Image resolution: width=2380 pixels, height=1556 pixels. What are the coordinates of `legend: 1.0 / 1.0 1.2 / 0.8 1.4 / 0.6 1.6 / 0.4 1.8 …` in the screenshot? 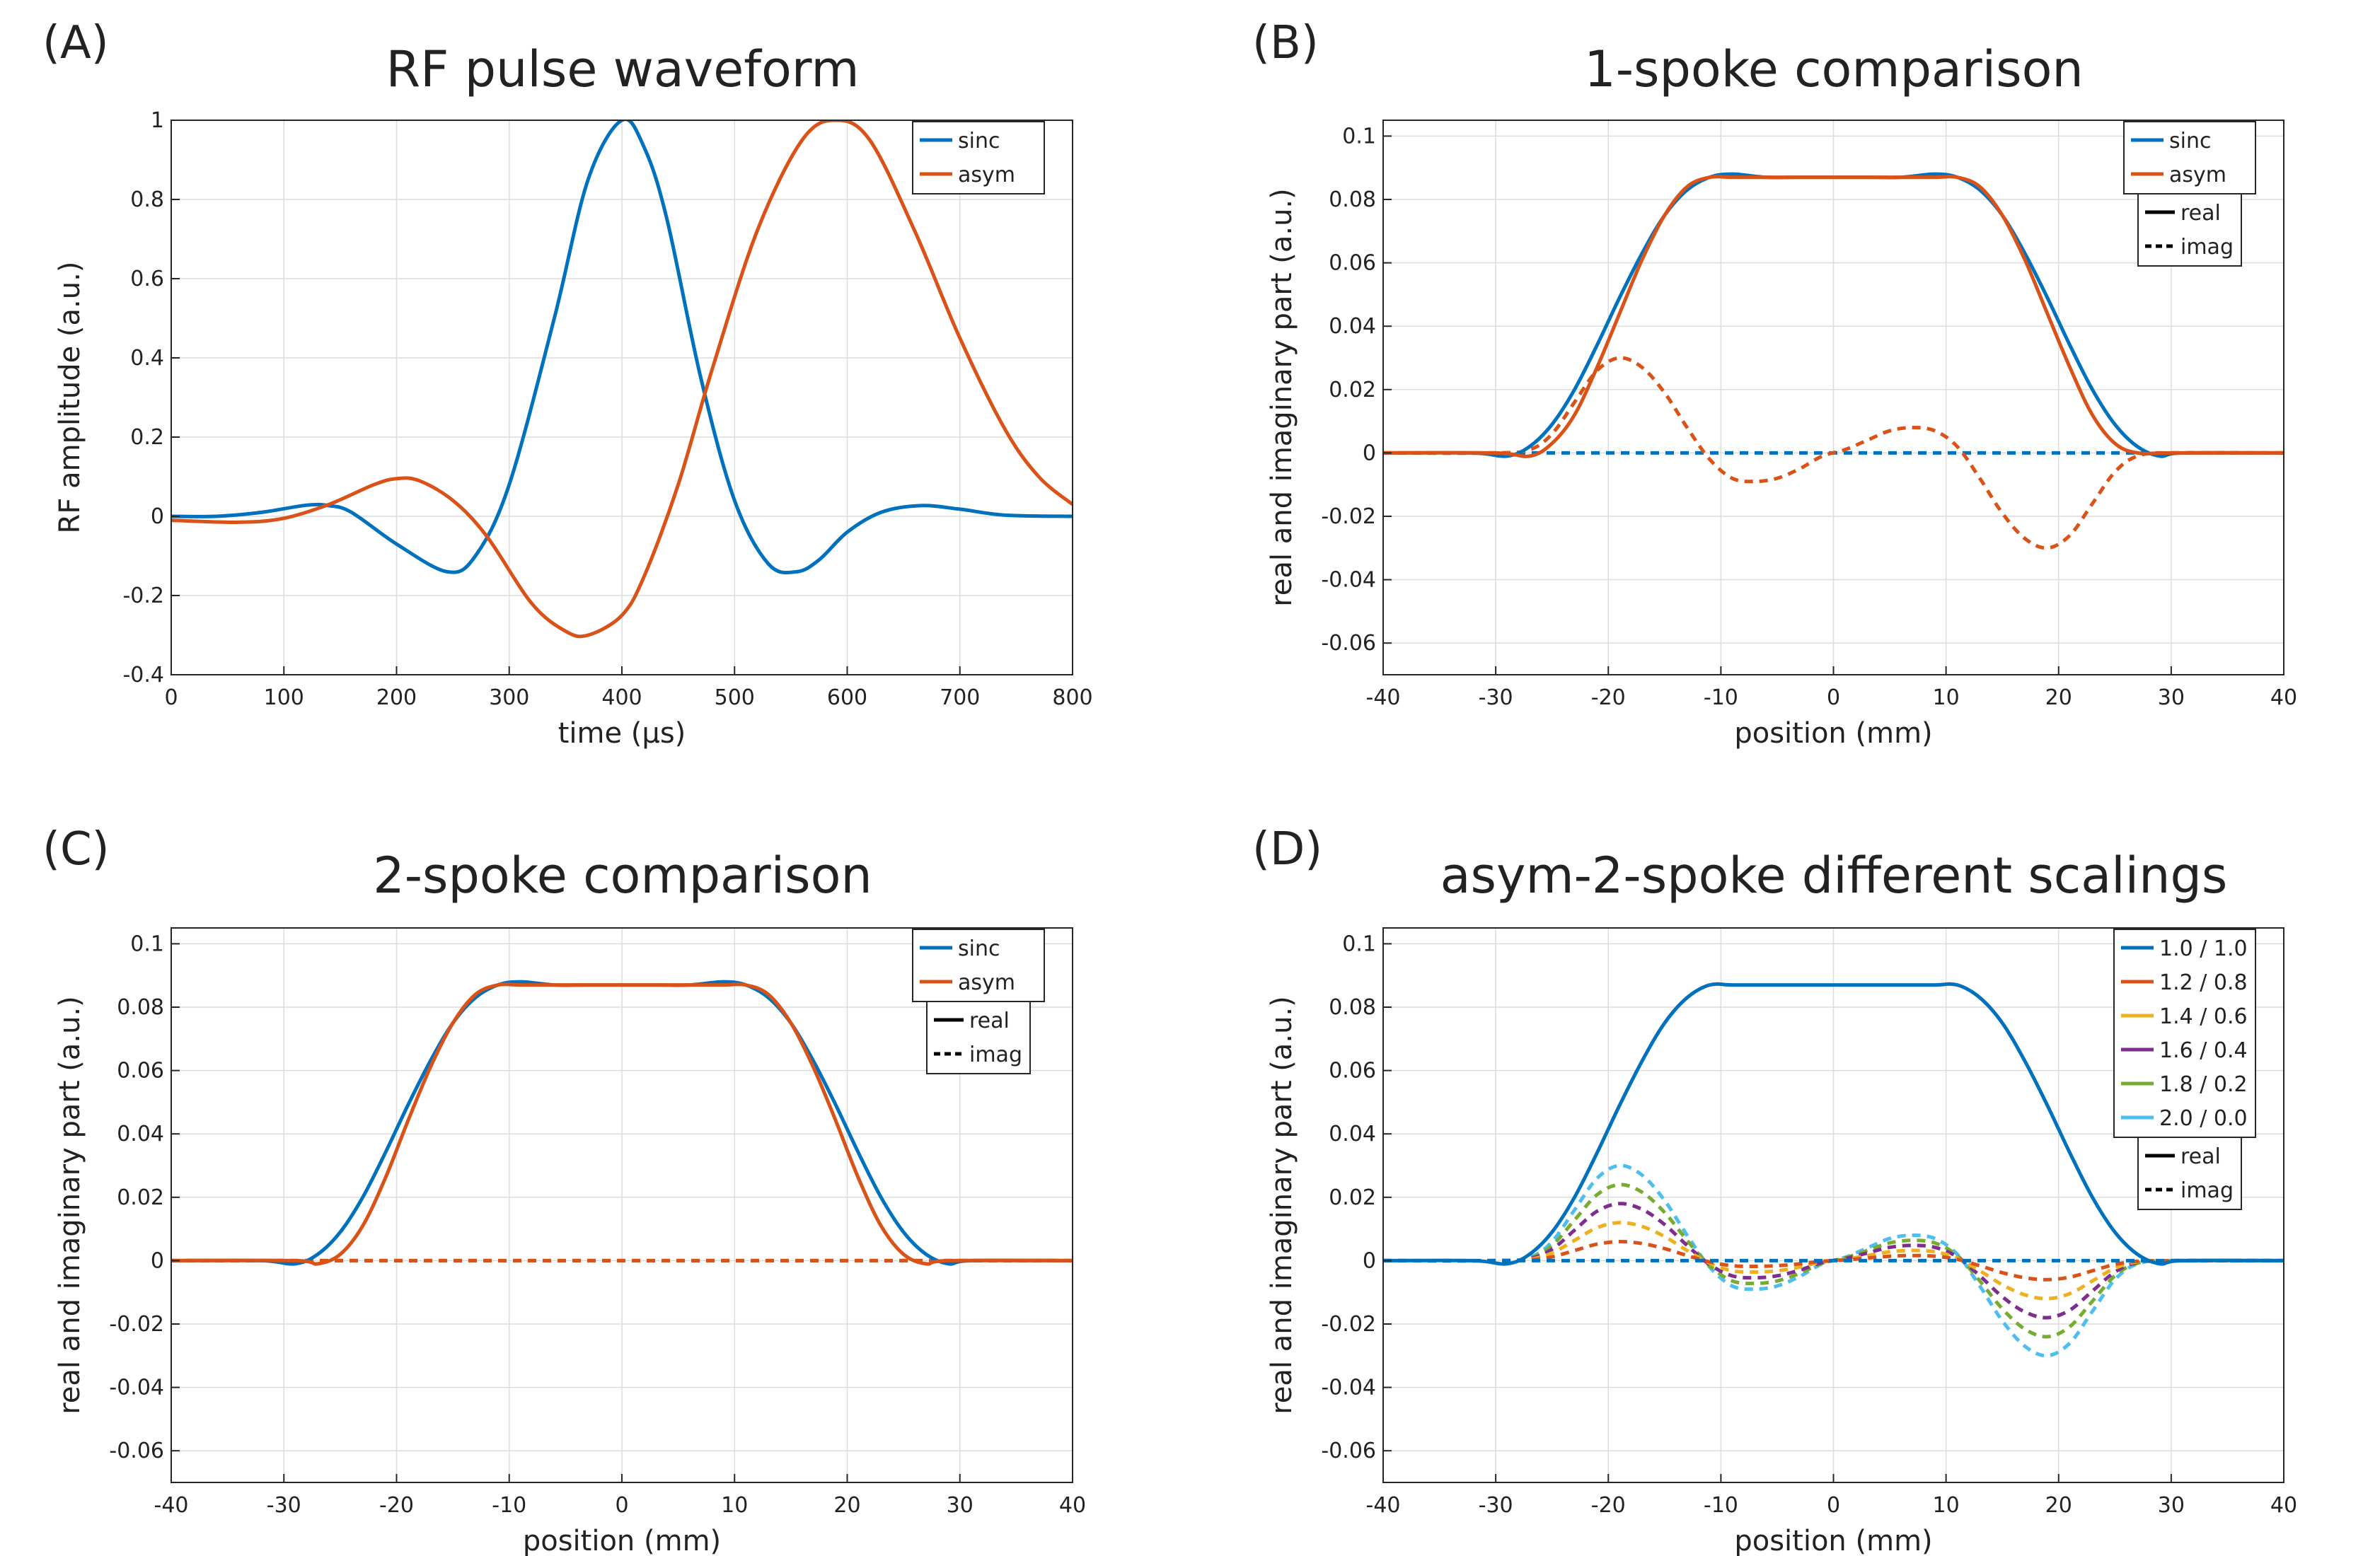 It's located at (2184, 1033).